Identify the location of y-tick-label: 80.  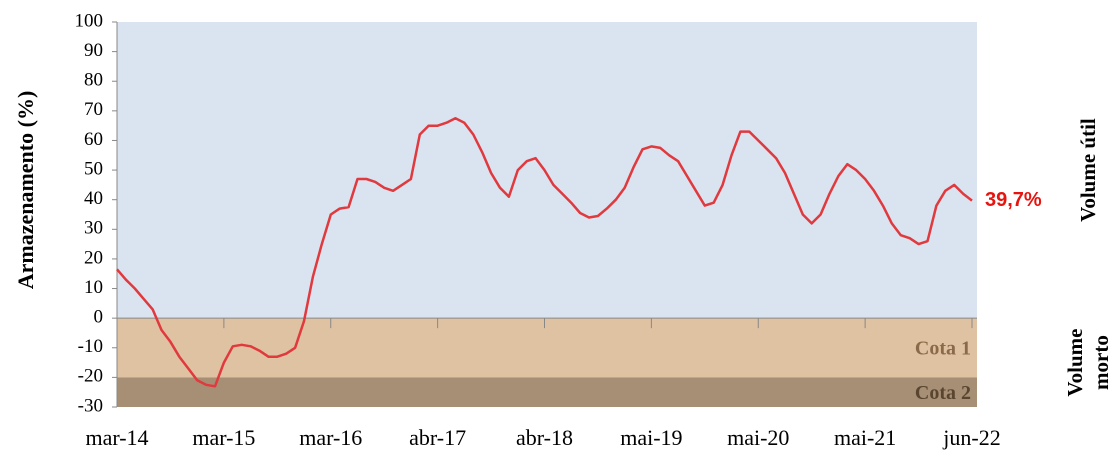
(93, 80).